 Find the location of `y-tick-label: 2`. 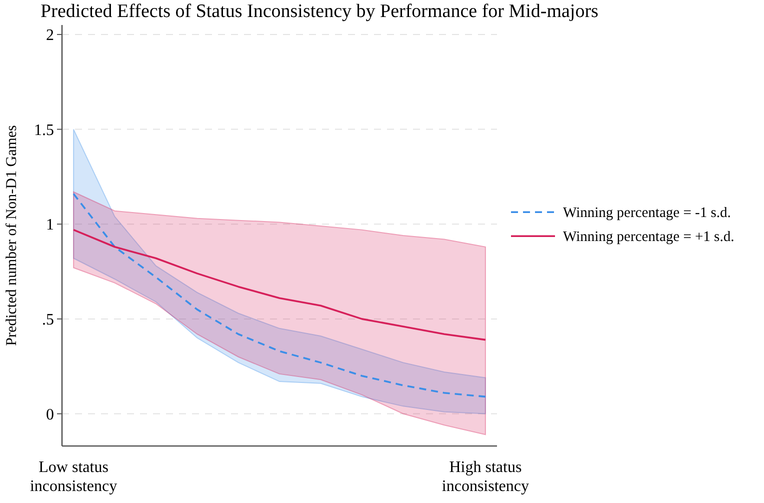

y-tick-label: 2 is located at coordinates (50, 35).